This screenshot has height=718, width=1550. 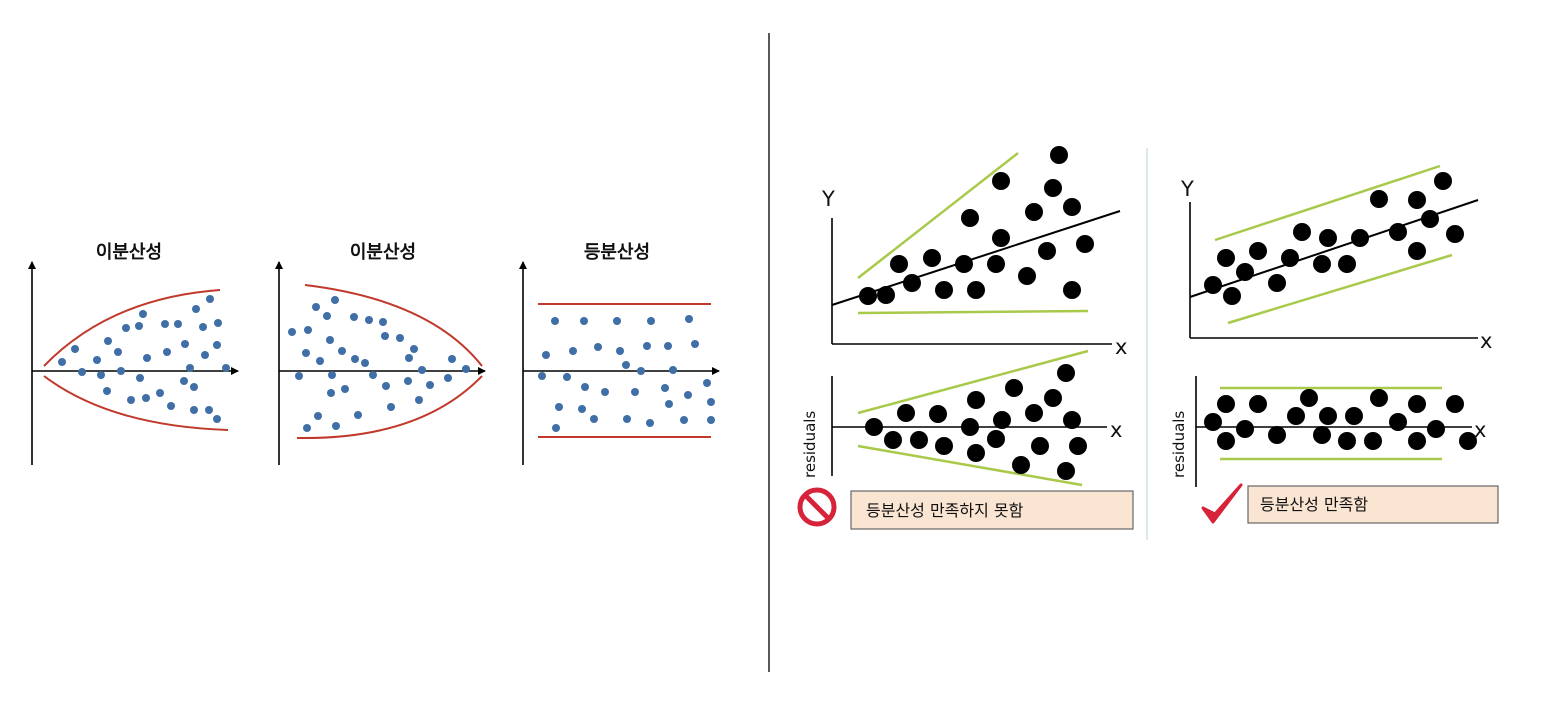 What do you see at coordinates (617, 252) in the screenshot?
I see `panel-title: 등분산성` at bounding box center [617, 252].